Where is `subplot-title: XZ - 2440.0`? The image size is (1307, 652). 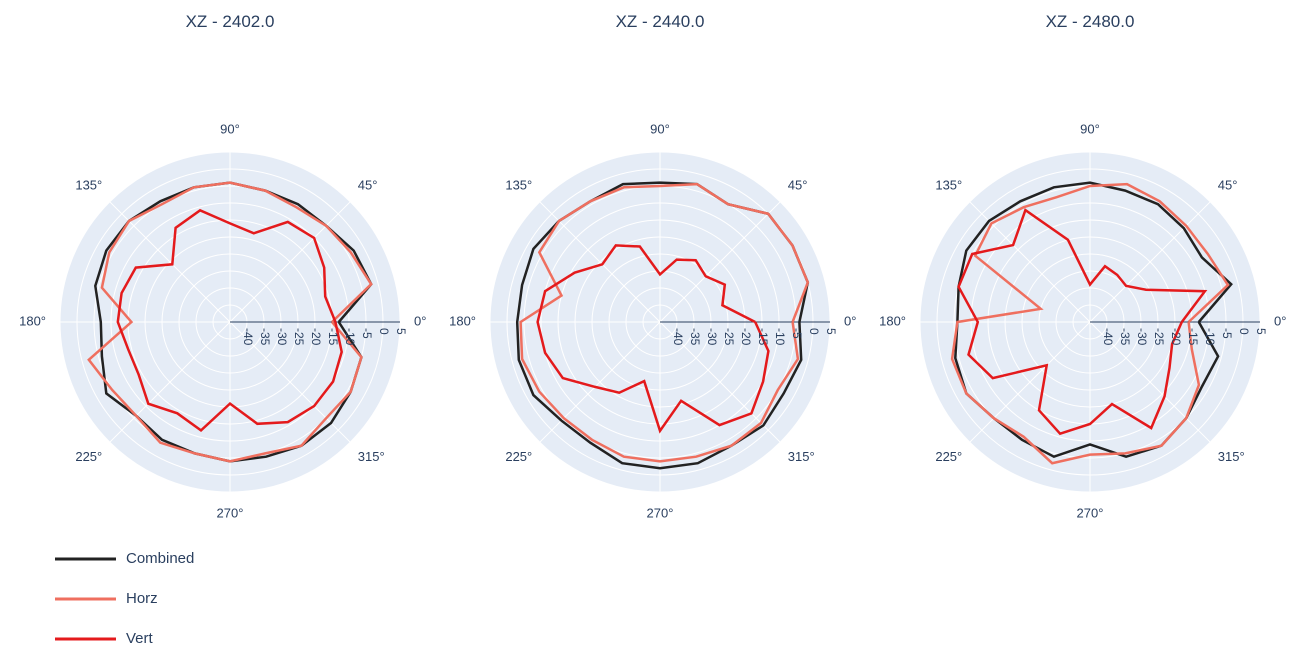
subplot-title: XZ - 2440.0 is located at coordinates (660, 21).